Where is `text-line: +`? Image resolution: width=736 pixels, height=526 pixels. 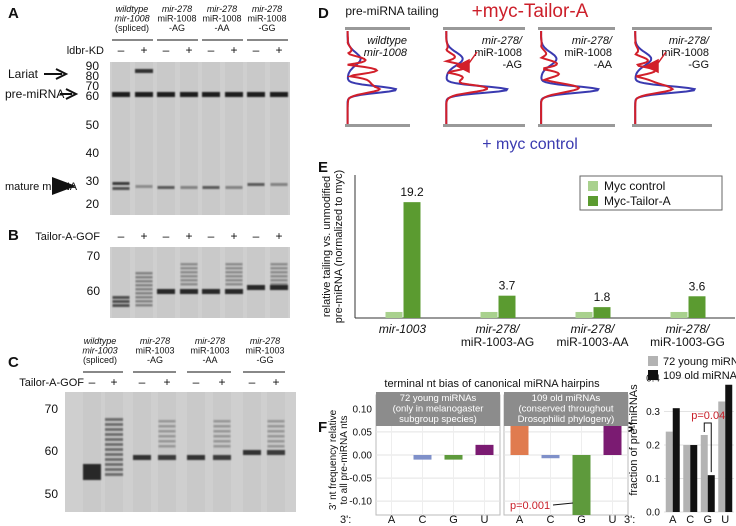 text-line: + is located at coordinates (278, 236).